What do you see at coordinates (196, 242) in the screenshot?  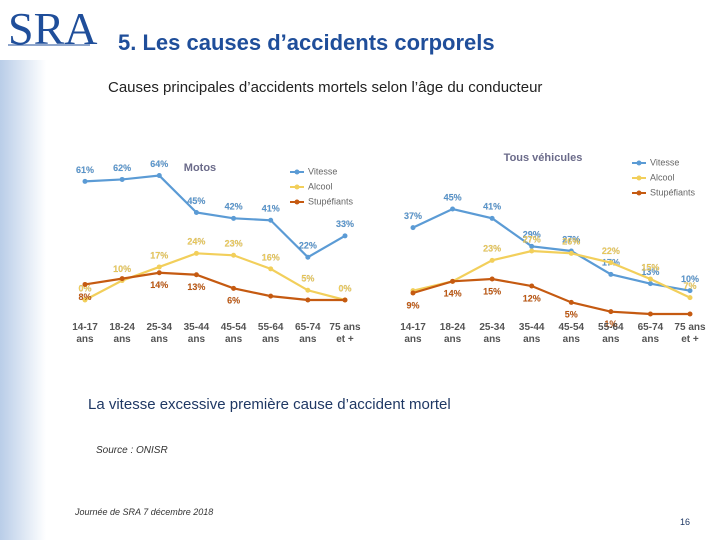 I see `data-label: 24%` at bounding box center [196, 242].